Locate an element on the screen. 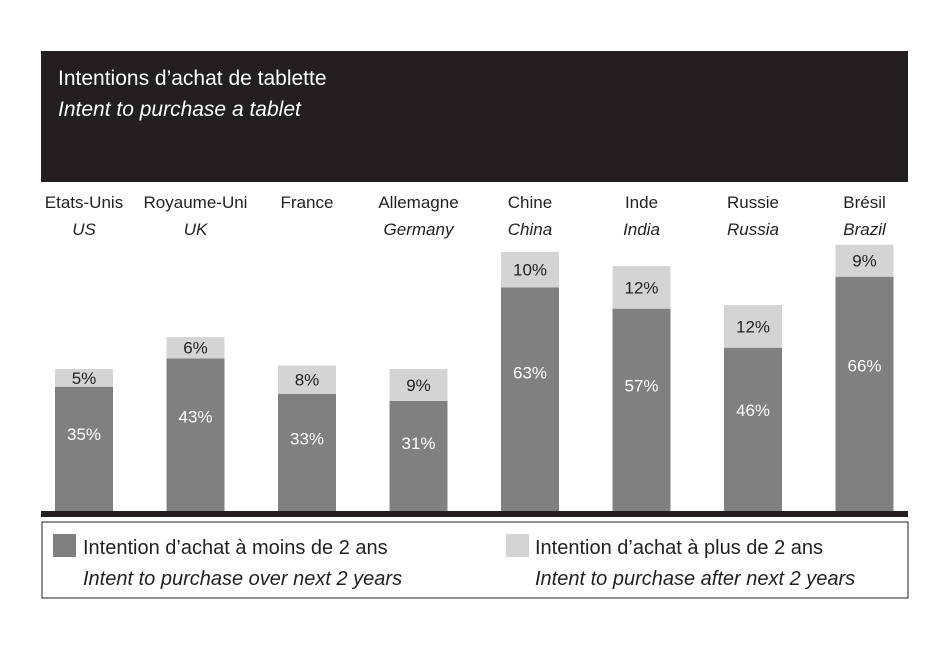  value-label-far-6: 12% is located at coordinates (753, 326).